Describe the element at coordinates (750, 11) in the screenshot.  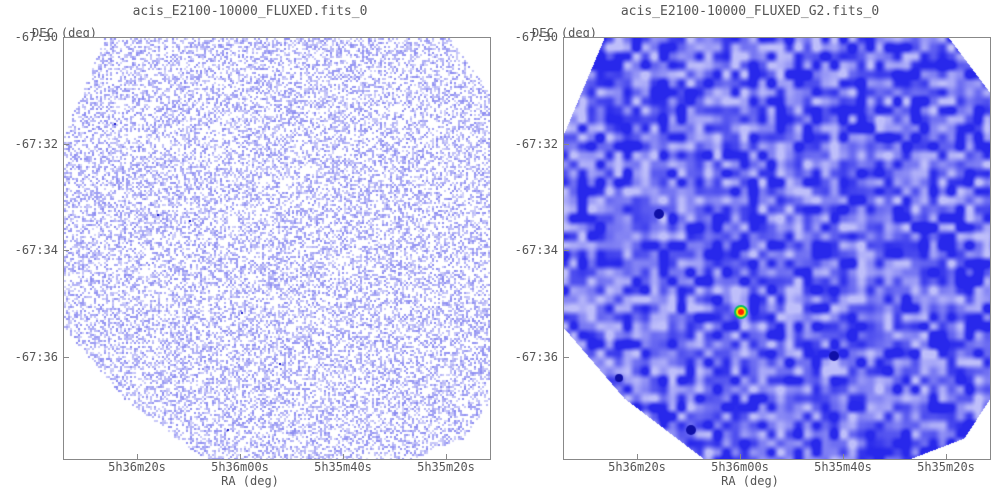
I see `panel-title: acis_E2100-10000_FLUXED_G2.fits_0` at that location.